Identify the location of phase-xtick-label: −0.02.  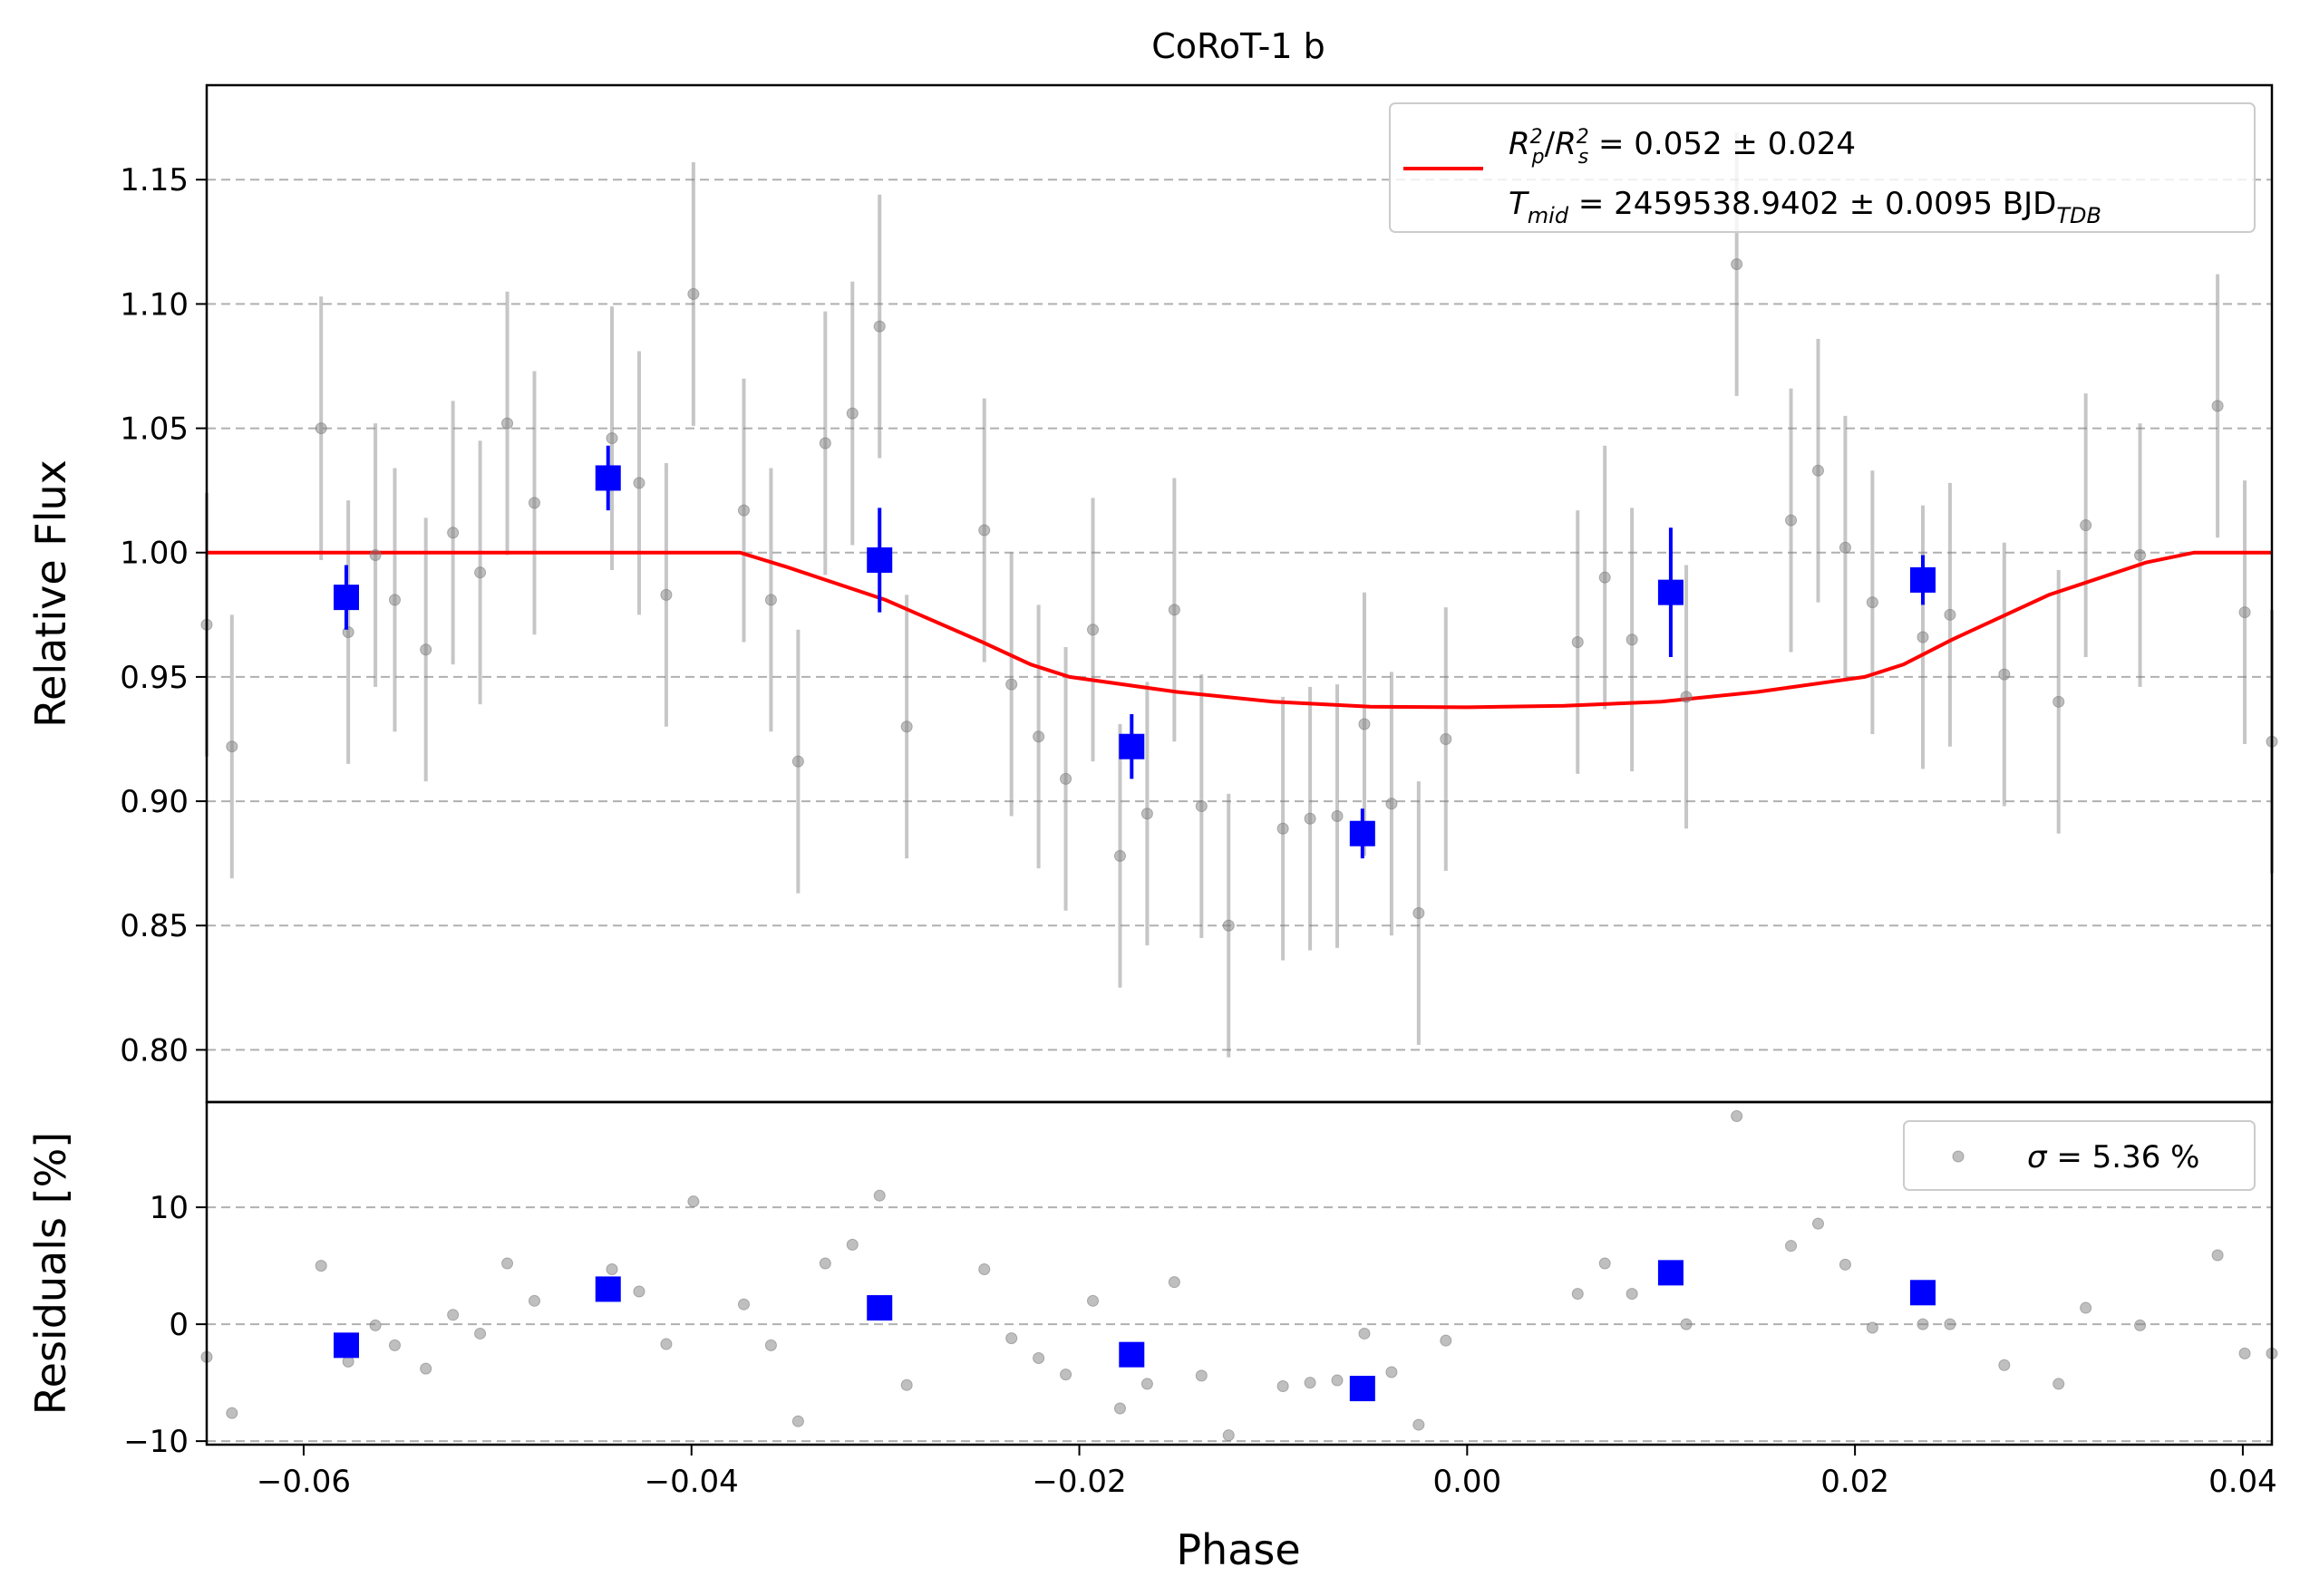
(1079, 1482).